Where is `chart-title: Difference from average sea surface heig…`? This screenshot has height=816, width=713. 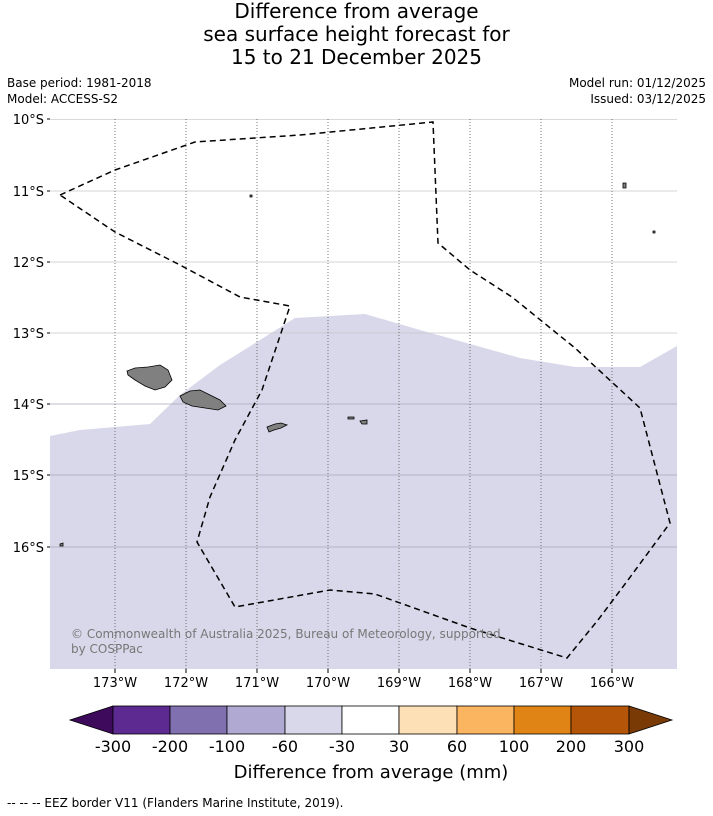 chart-title: Difference from average sea surface heig… is located at coordinates (356, 34).